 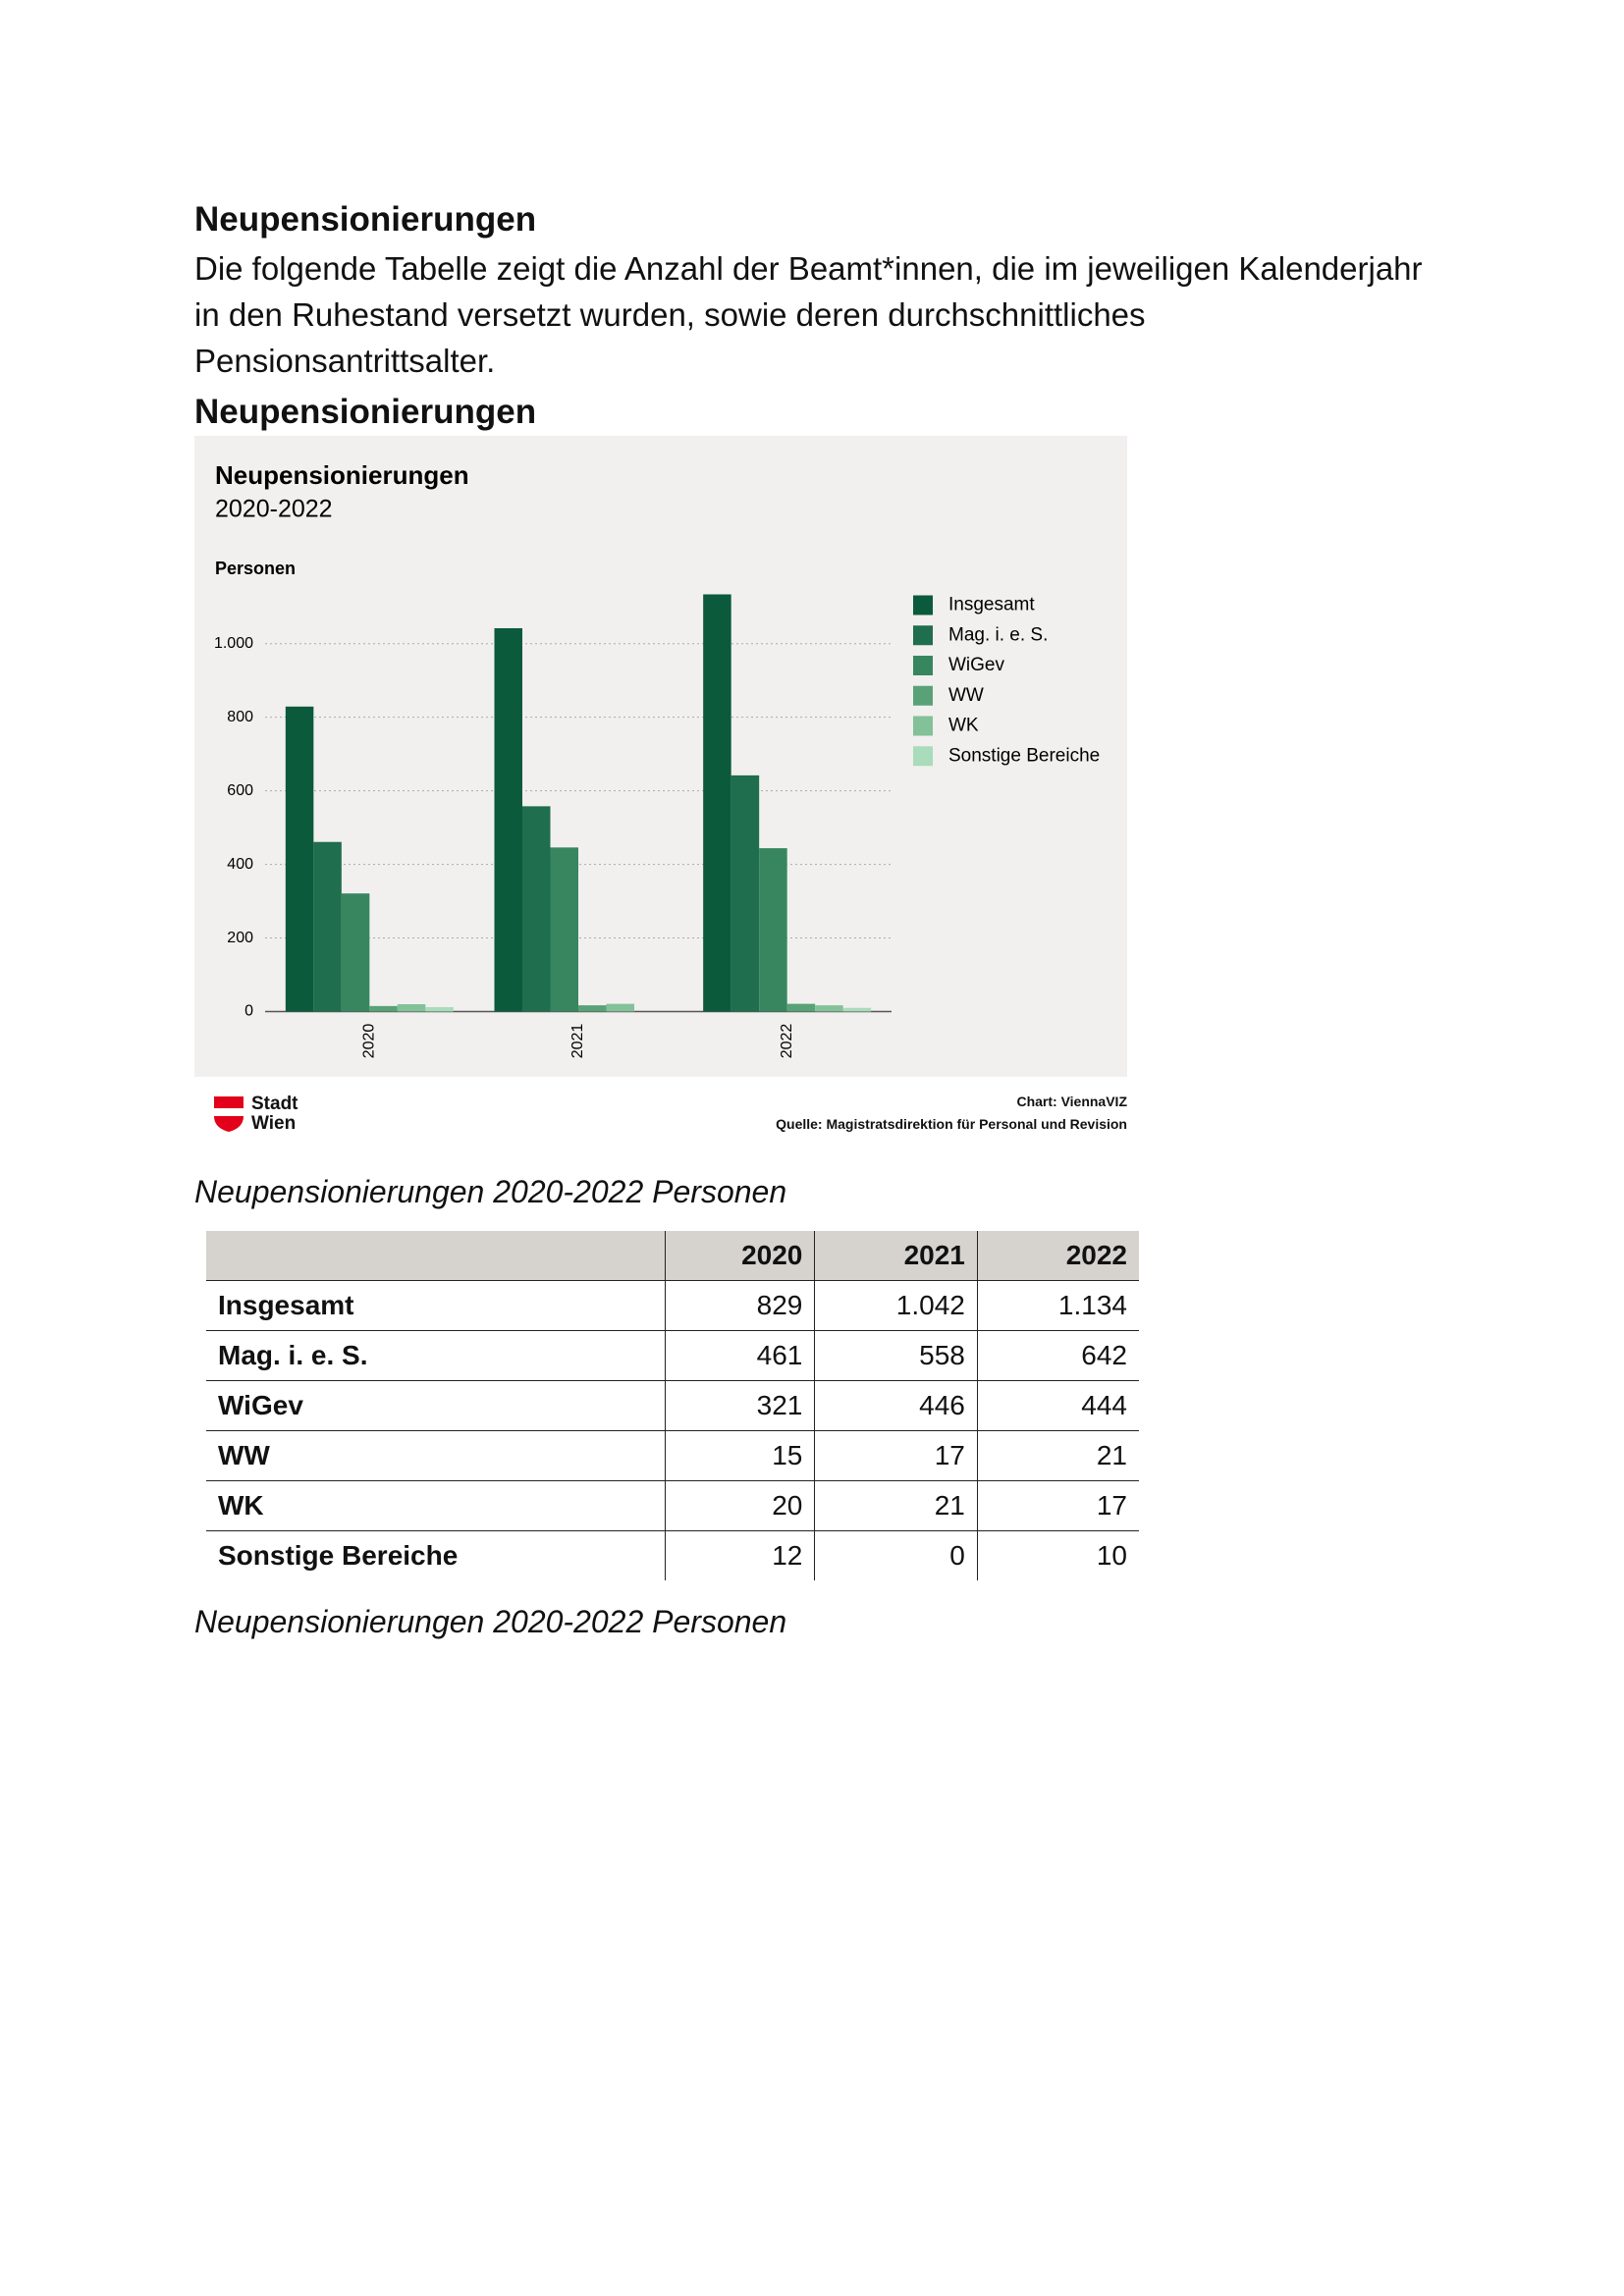 What do you see at coordinates (233, 643) in the screenshot?
I see `y-tick-label: 1.000` at bounding box center [233, 643].